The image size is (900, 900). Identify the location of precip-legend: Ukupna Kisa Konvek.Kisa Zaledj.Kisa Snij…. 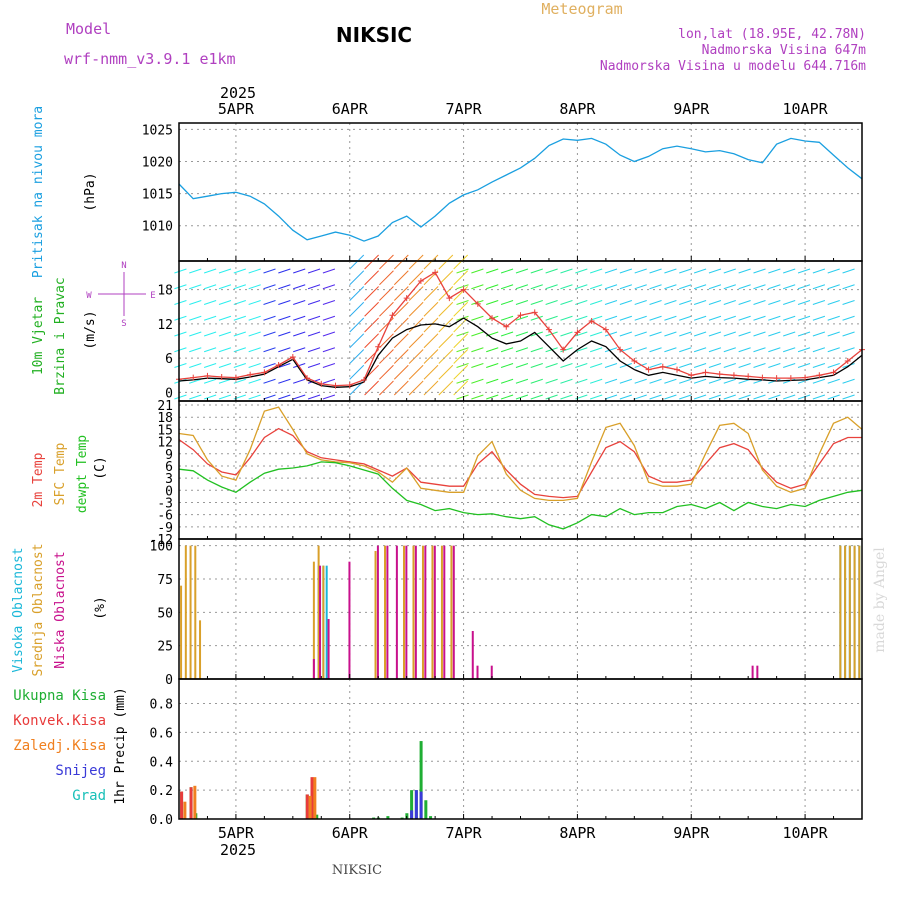
(59, 746).